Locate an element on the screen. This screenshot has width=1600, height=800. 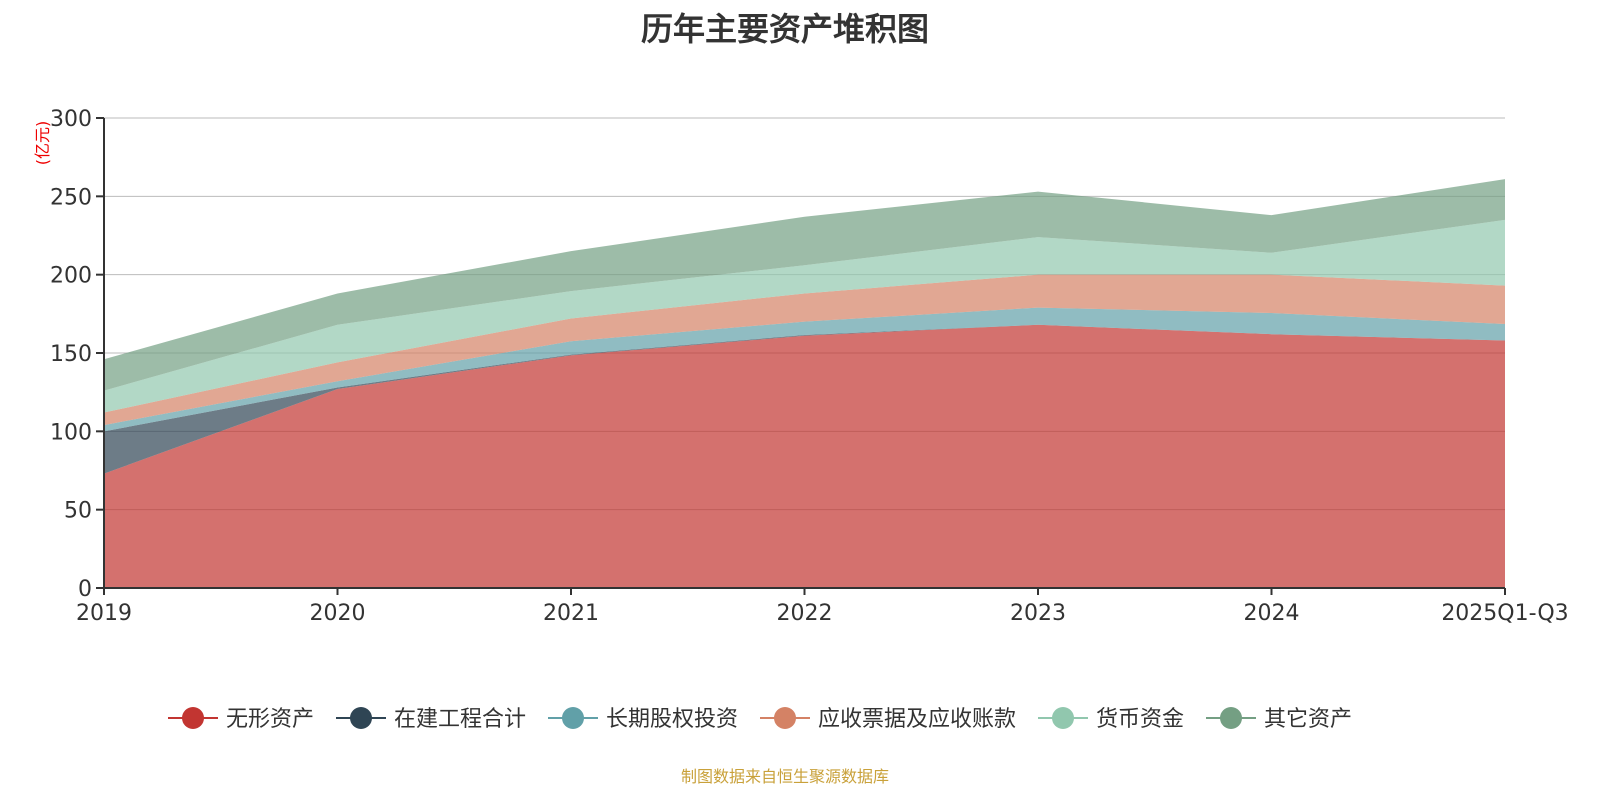
legend-item: 其它资产 is located at coordinates (1279, 719).